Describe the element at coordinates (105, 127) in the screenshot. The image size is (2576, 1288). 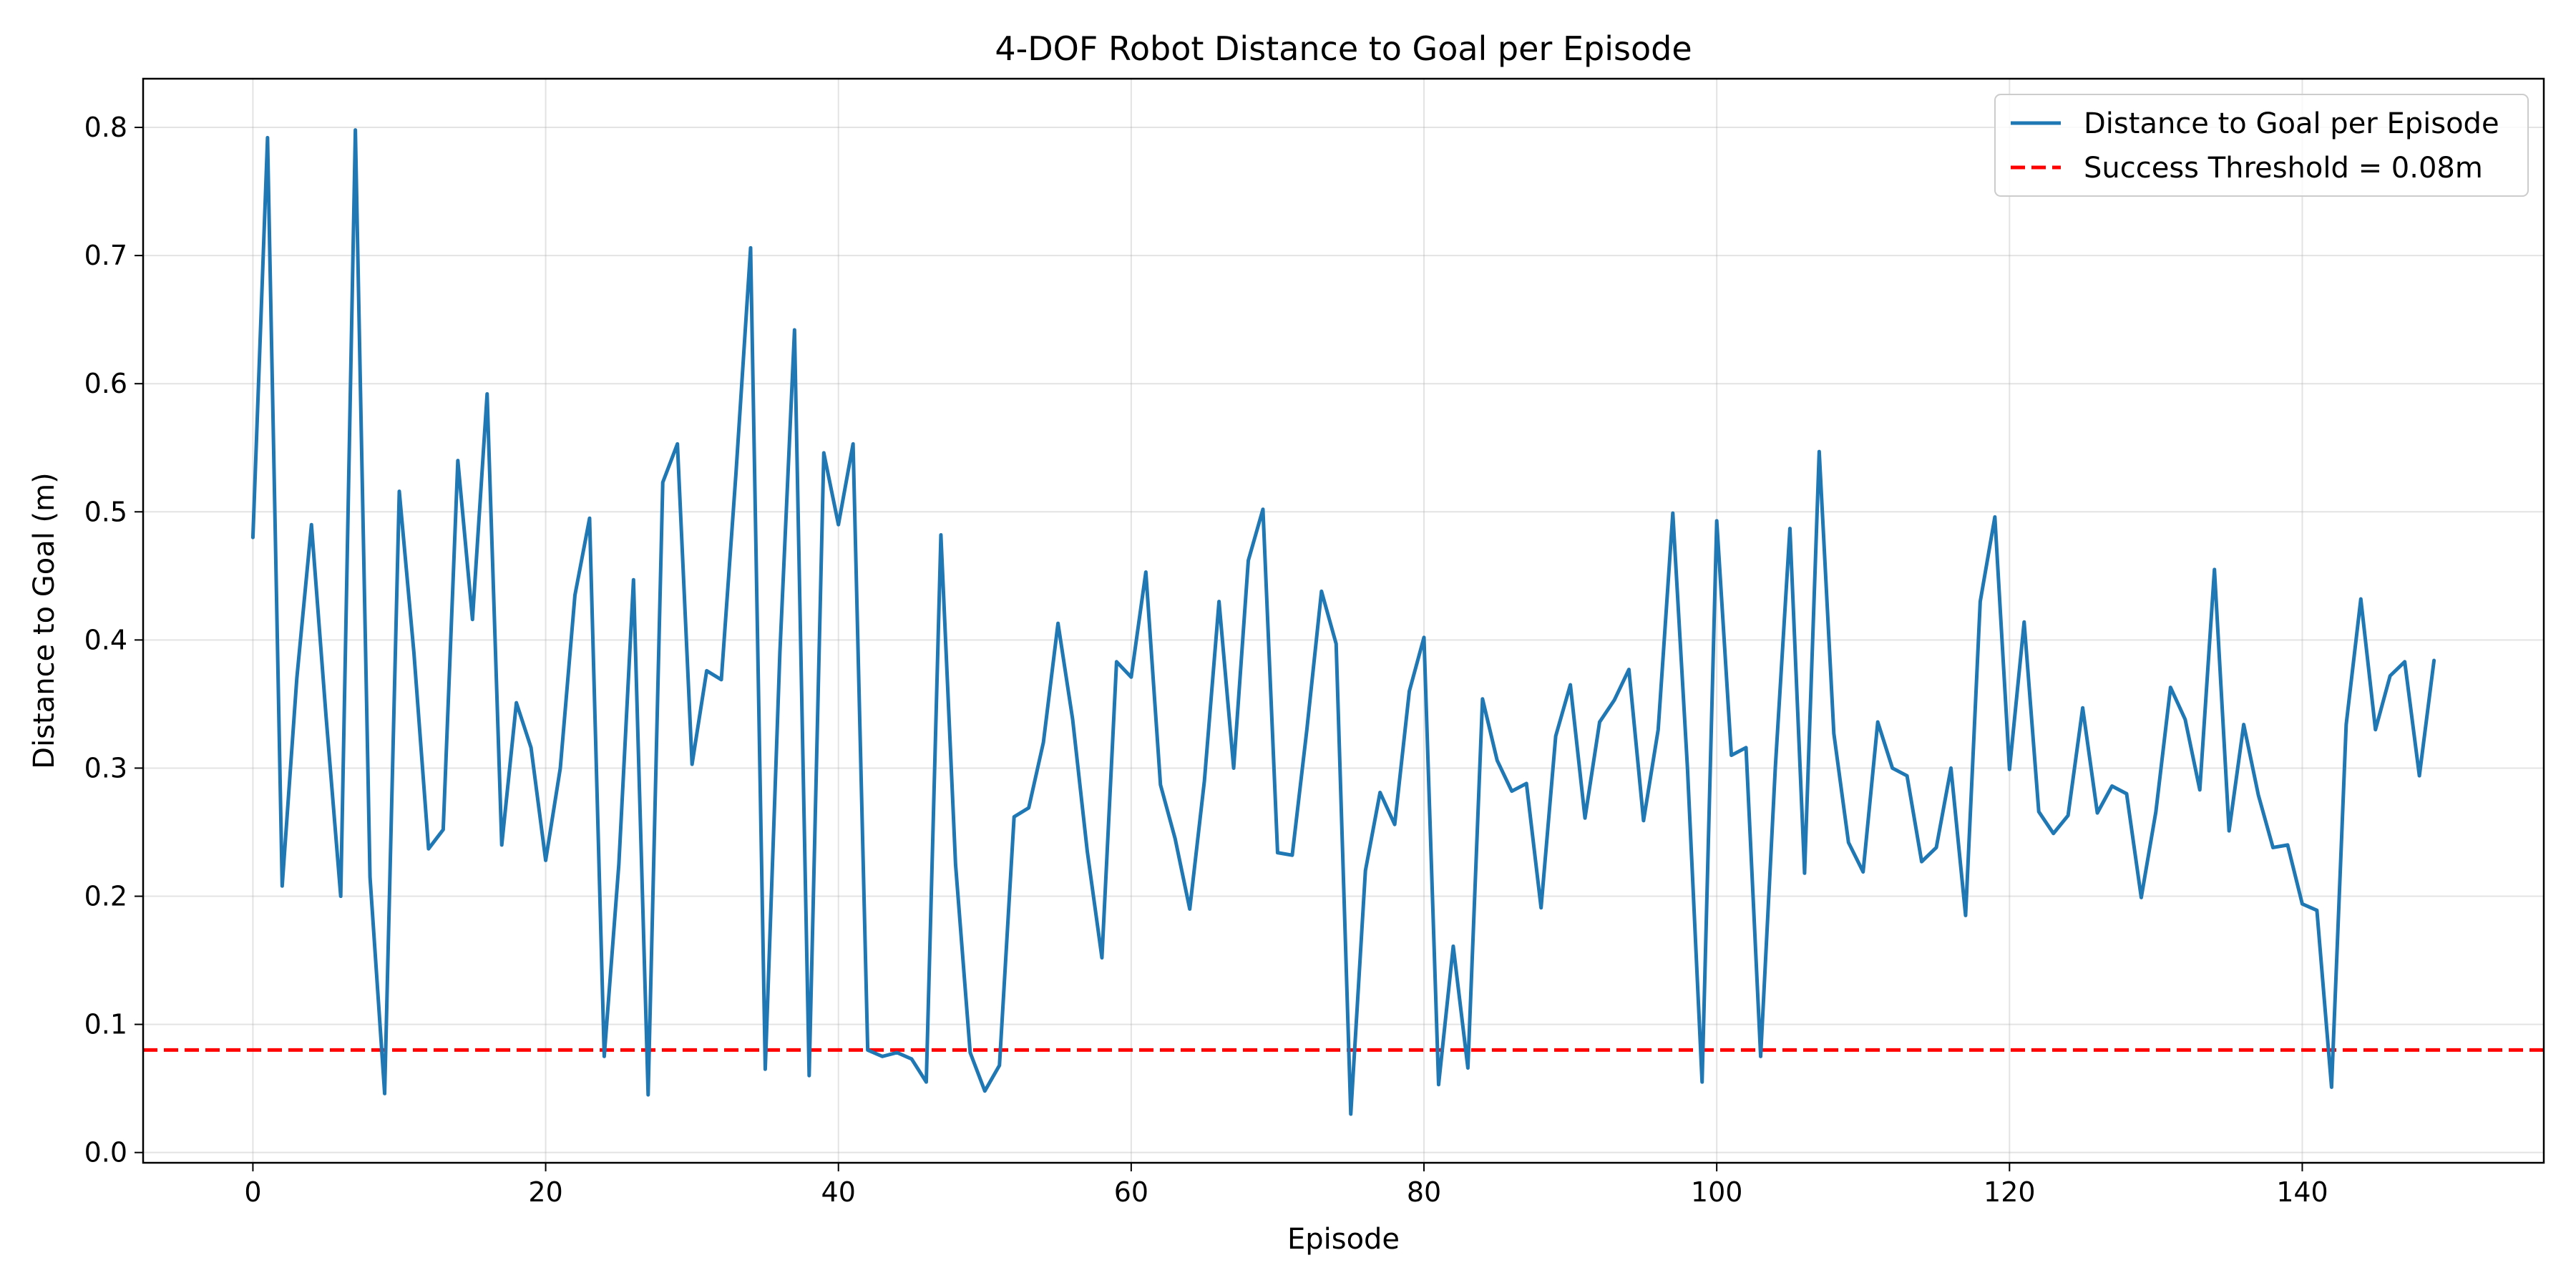
I see `y-tick-label: 0.8` at that location.